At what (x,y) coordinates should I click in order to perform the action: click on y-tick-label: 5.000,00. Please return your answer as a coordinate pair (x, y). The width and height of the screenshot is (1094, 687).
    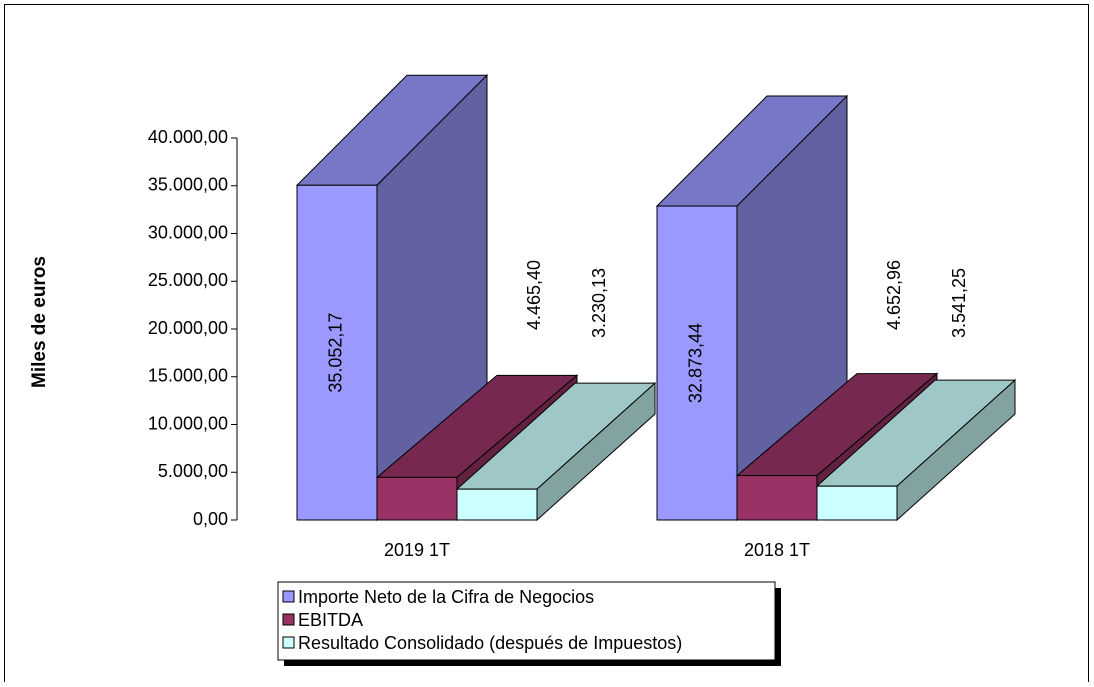
    Looking at the image, I should click on (193, 471).